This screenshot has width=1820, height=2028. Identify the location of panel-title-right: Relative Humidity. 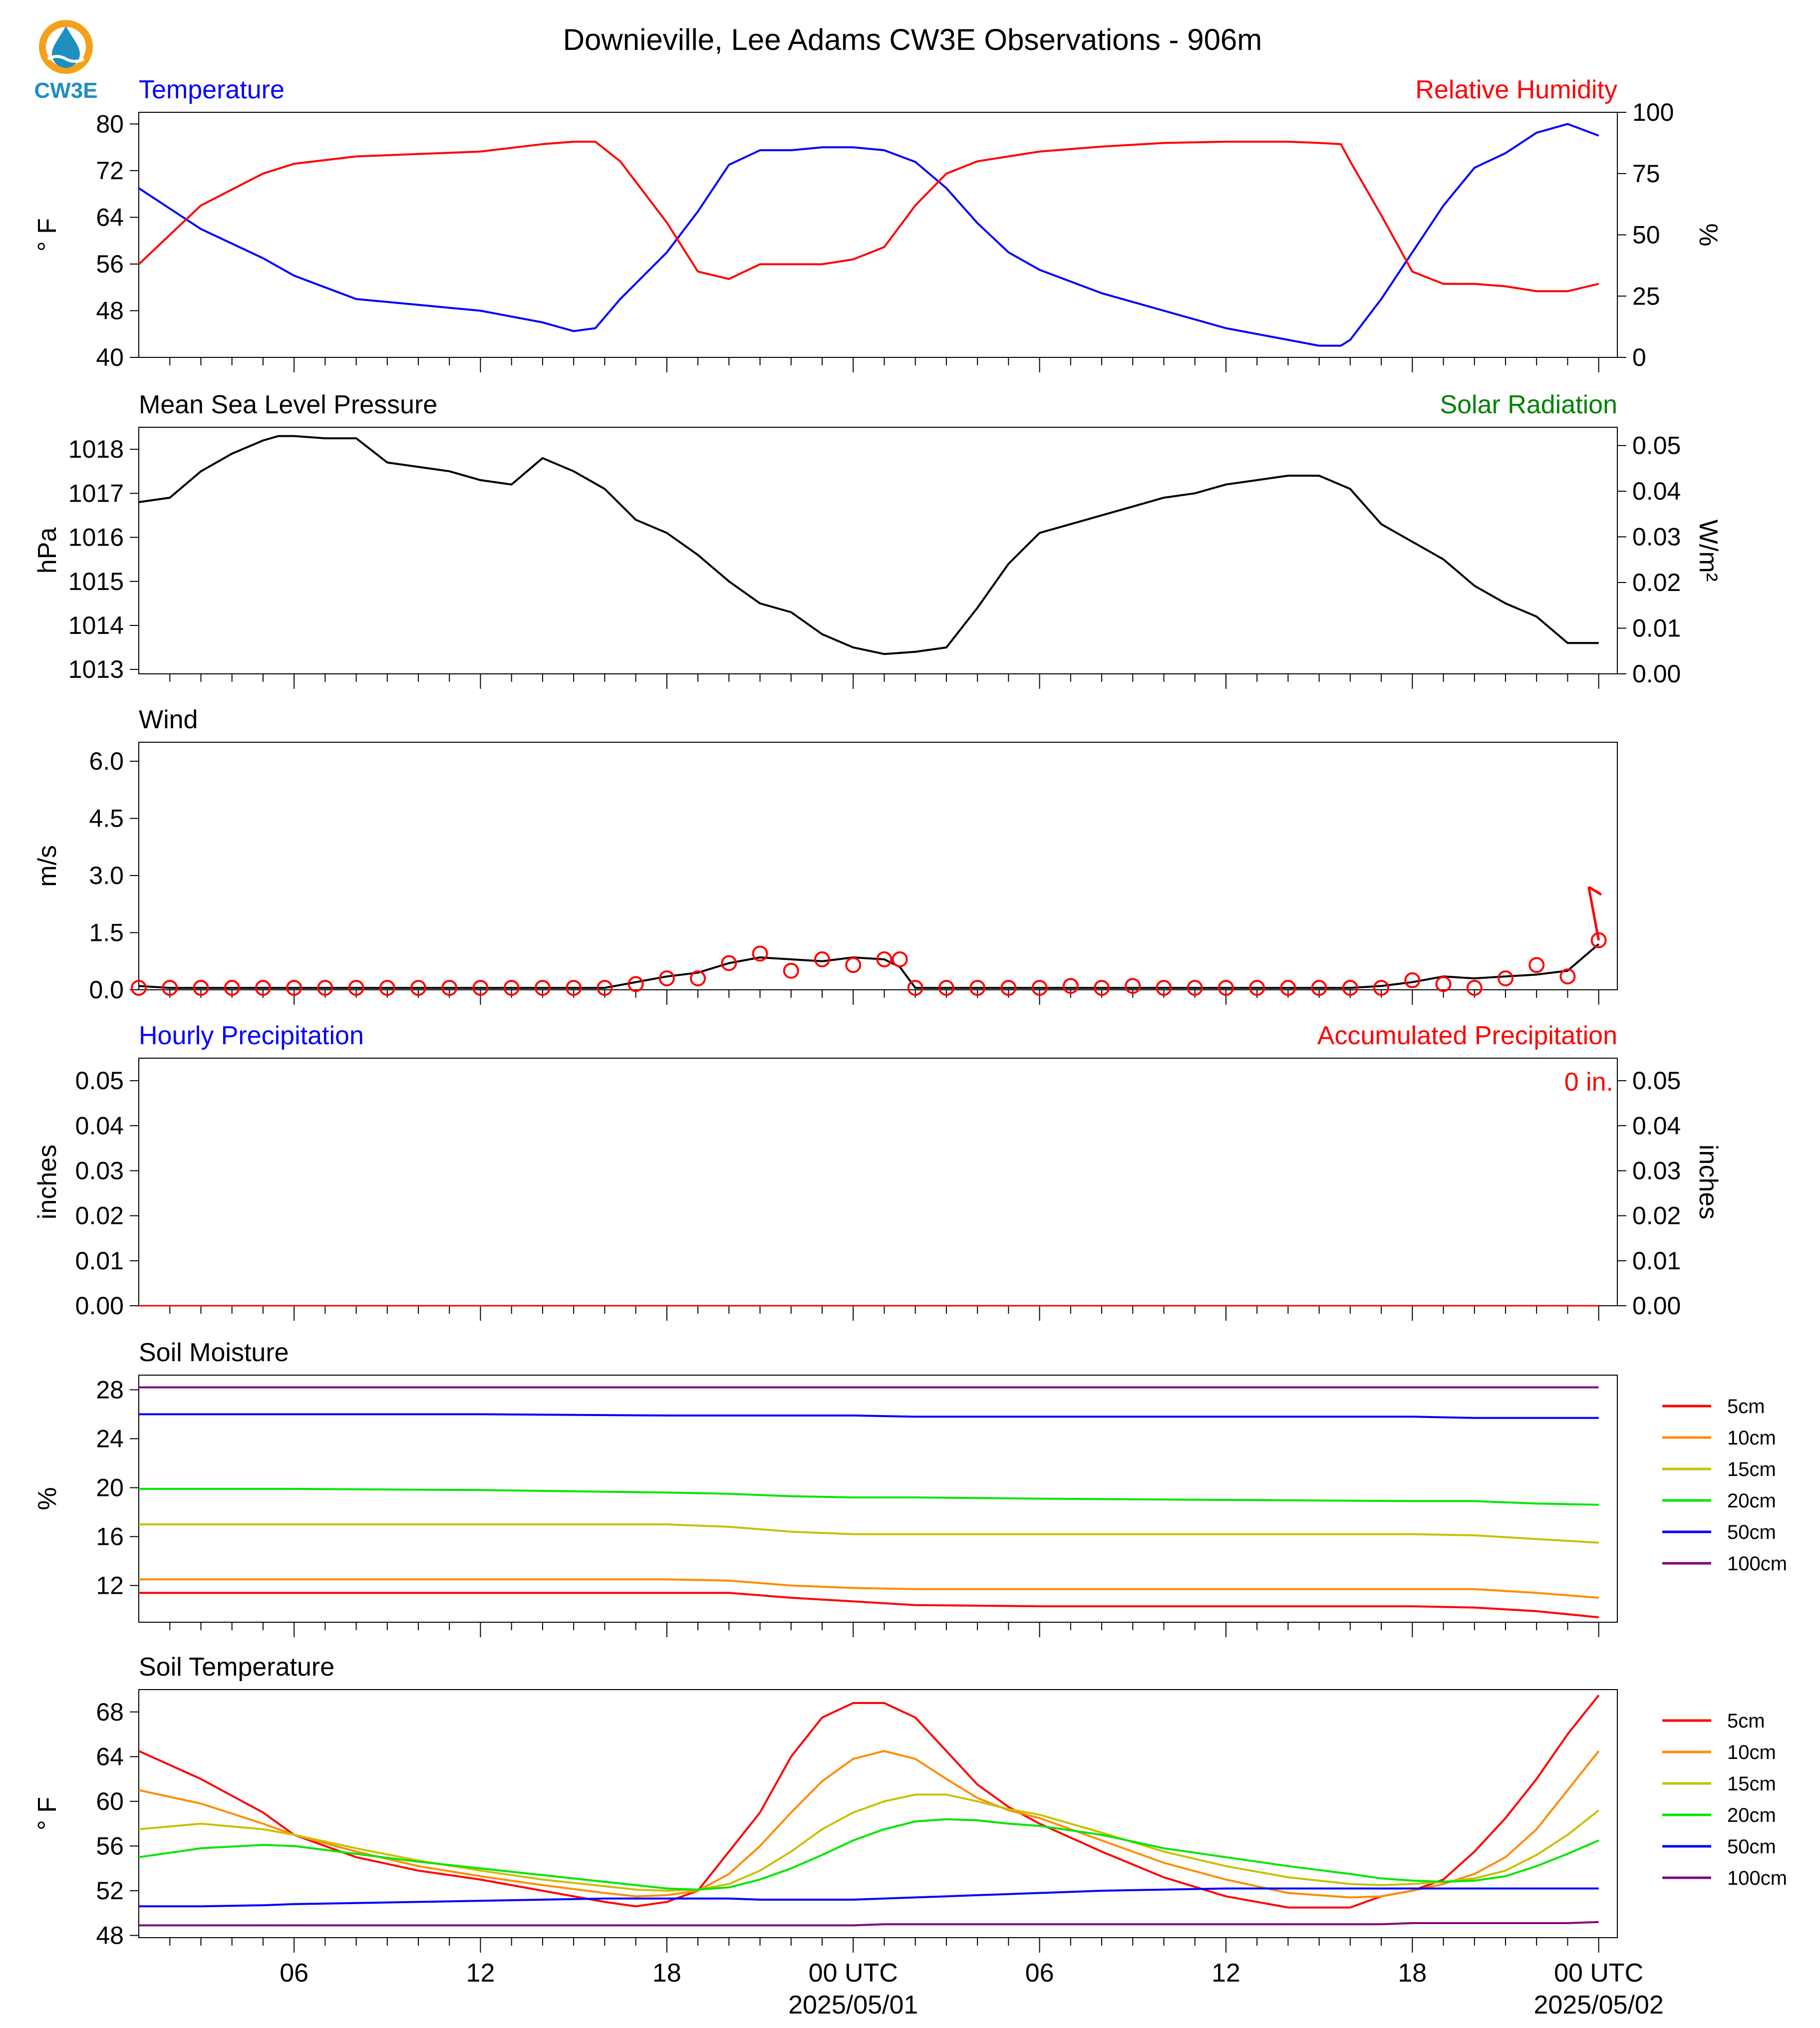
(1516, 89).